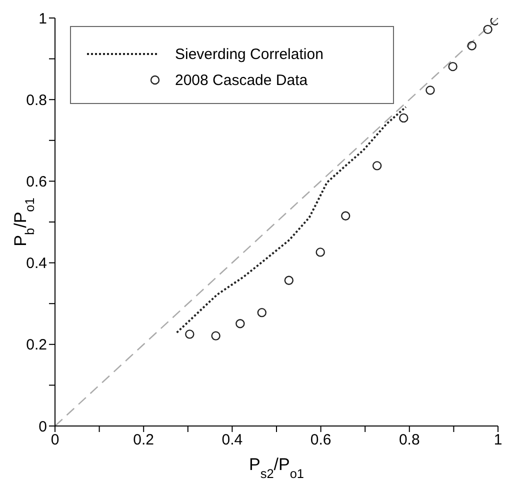 The image size is (508, 484). Describe the element at coordinates (249, 54) in the screenshot. I see `legend-label: Sieverding Correlation` at that location.